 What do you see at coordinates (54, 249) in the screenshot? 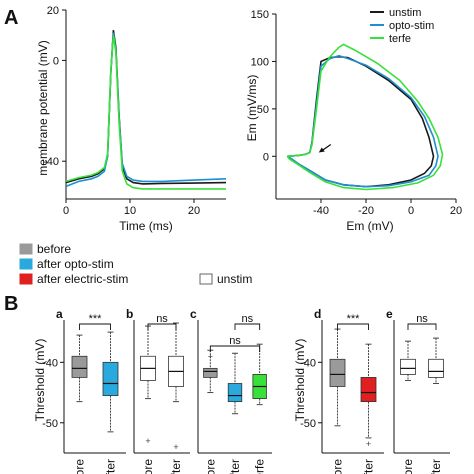
I see `b-legend-label-before: before` at bounding box center [54, 249].